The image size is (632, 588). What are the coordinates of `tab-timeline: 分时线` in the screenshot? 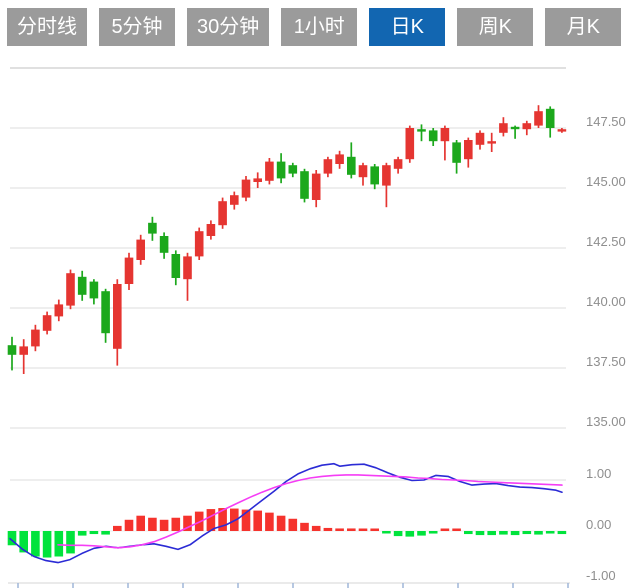 It's located at (47, 27).